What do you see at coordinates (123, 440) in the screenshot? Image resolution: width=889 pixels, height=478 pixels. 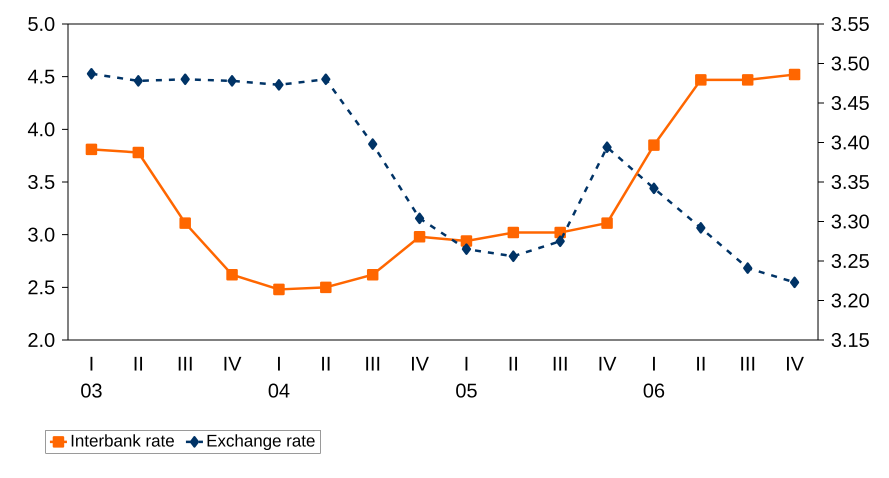 I see `legend-label: Interbank rate` at bounding box center [123, 440].